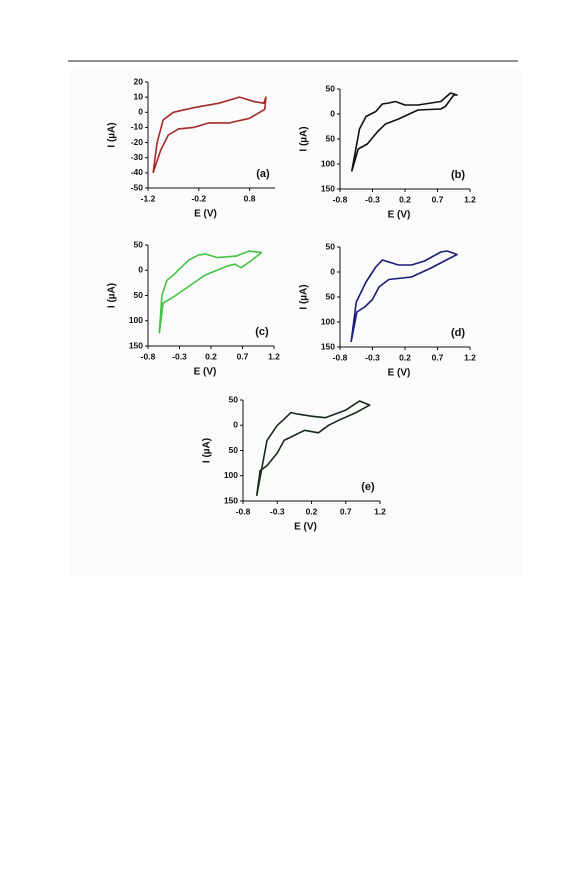  What do you see at coordinates (458, 333) in the screenshot?
I see `panel-label: (d)` at bounding box center [458, 333].